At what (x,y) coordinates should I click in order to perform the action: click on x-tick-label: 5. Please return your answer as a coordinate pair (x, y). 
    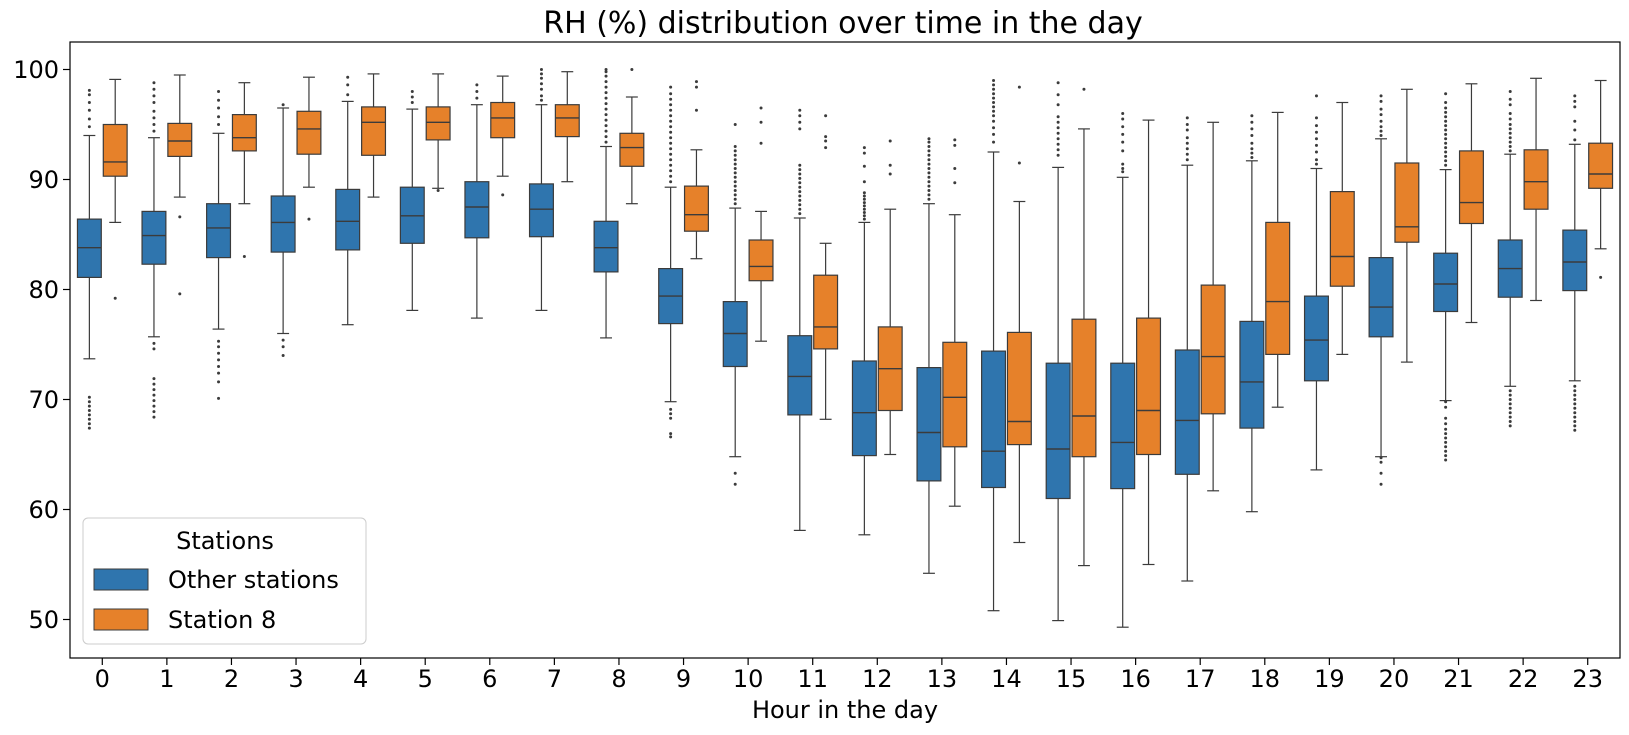
    Looking at the image, I should click on (425, 679).